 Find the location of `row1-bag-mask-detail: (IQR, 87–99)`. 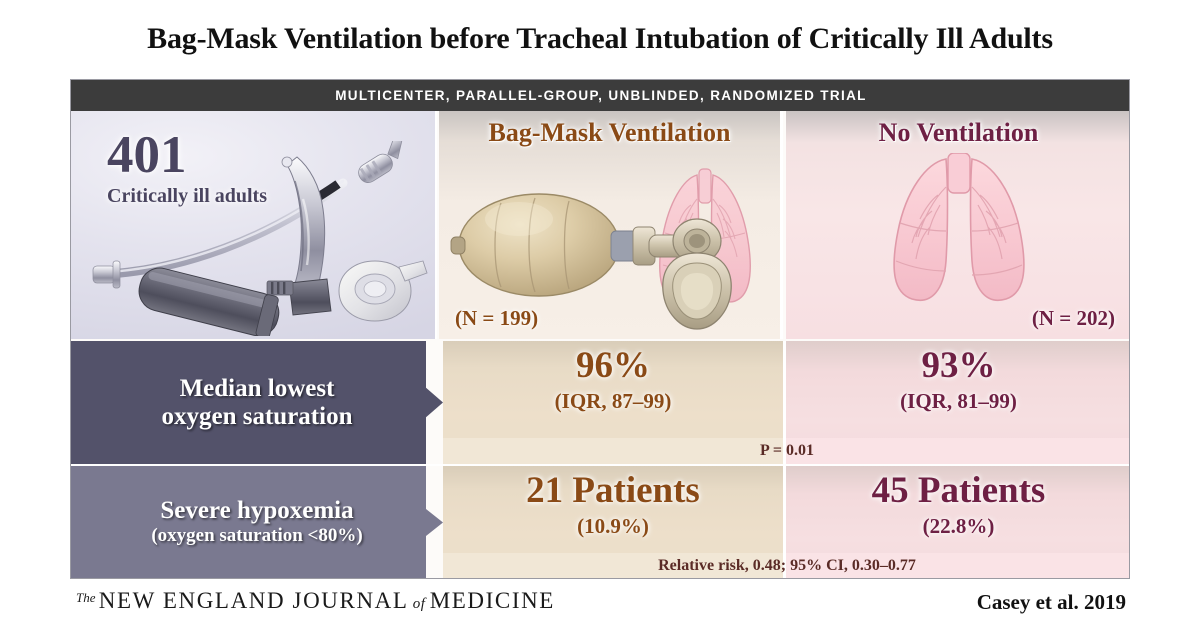

row1-bag-mask-detail: (IQR, 87–99) is located at coordinates (613, 401).